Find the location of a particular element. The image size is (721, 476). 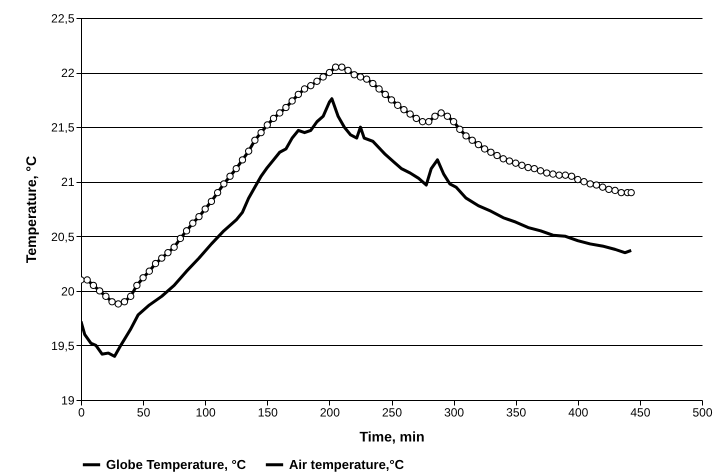

y-tick-label: 22,5 is located at coordinates (63, 19).